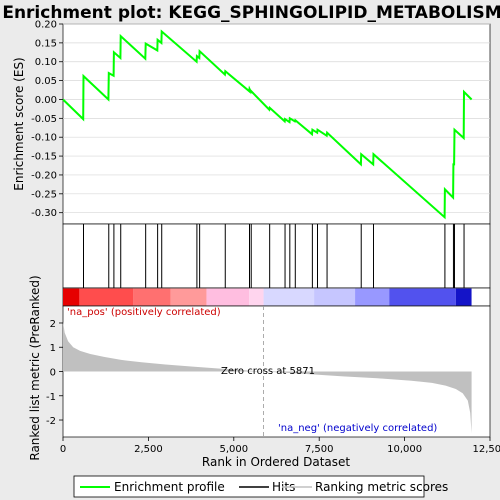 The width and height of the screenshot is (500, 500). Describe the element at coordinates (276, 462) in the screenshot. I see `metric-x-axis-label: Rank in Ordered Dataset` at that location.